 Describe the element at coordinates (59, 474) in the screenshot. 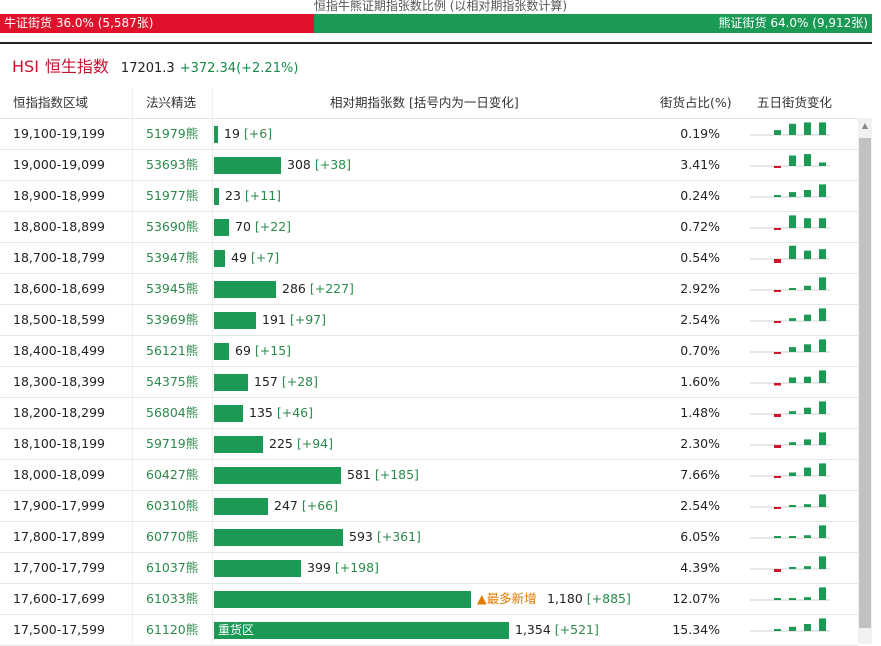

I see `index-range: 18,000-18,099` at that location.